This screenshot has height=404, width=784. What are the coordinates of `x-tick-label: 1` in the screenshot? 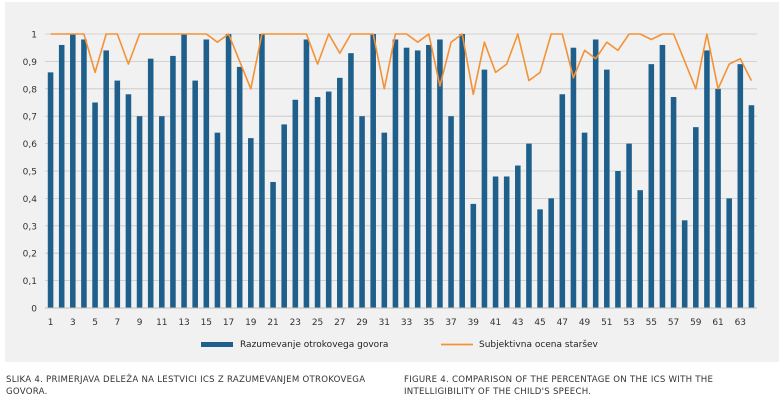 It's located at (51, 323).